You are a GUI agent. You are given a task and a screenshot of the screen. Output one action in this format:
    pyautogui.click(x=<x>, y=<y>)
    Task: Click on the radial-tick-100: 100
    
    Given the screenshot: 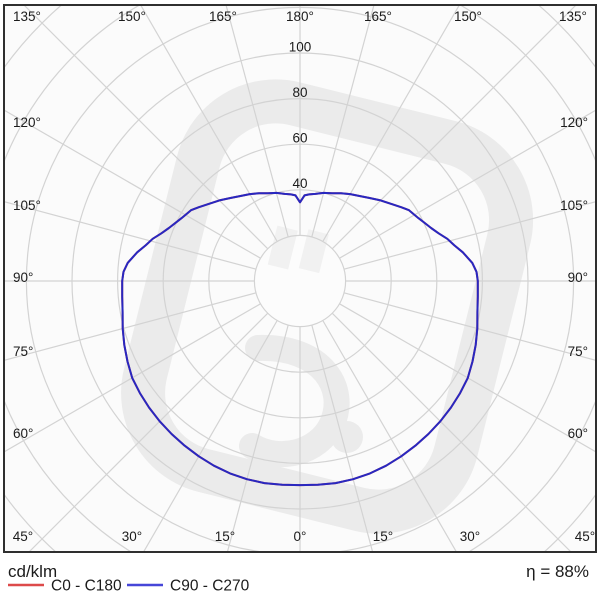 What is the action you would take?
    pyautogui.click(x=300, y=47)
    